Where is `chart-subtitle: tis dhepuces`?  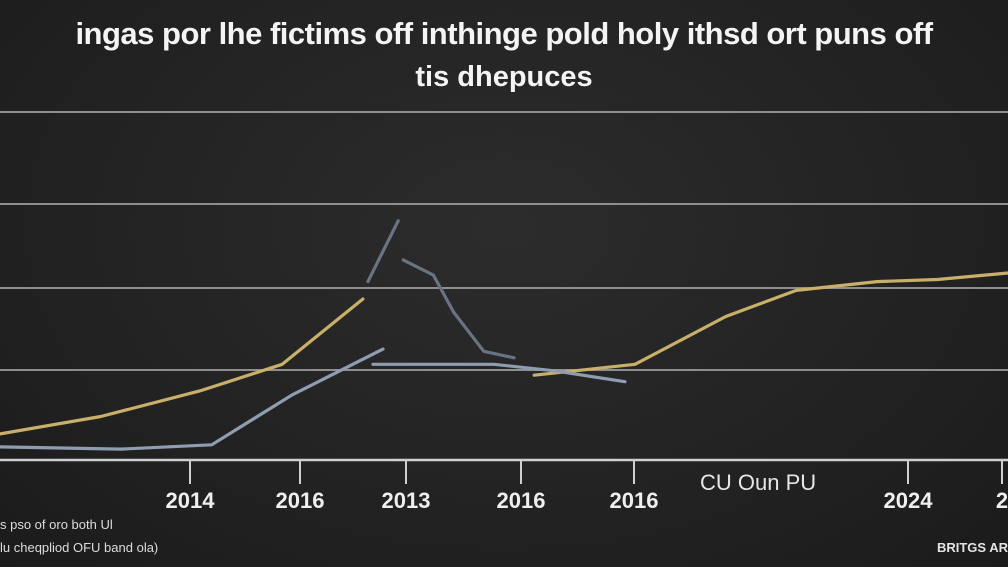 chart-subtitle: tis dhepuces is located at coordinates (504, 77).